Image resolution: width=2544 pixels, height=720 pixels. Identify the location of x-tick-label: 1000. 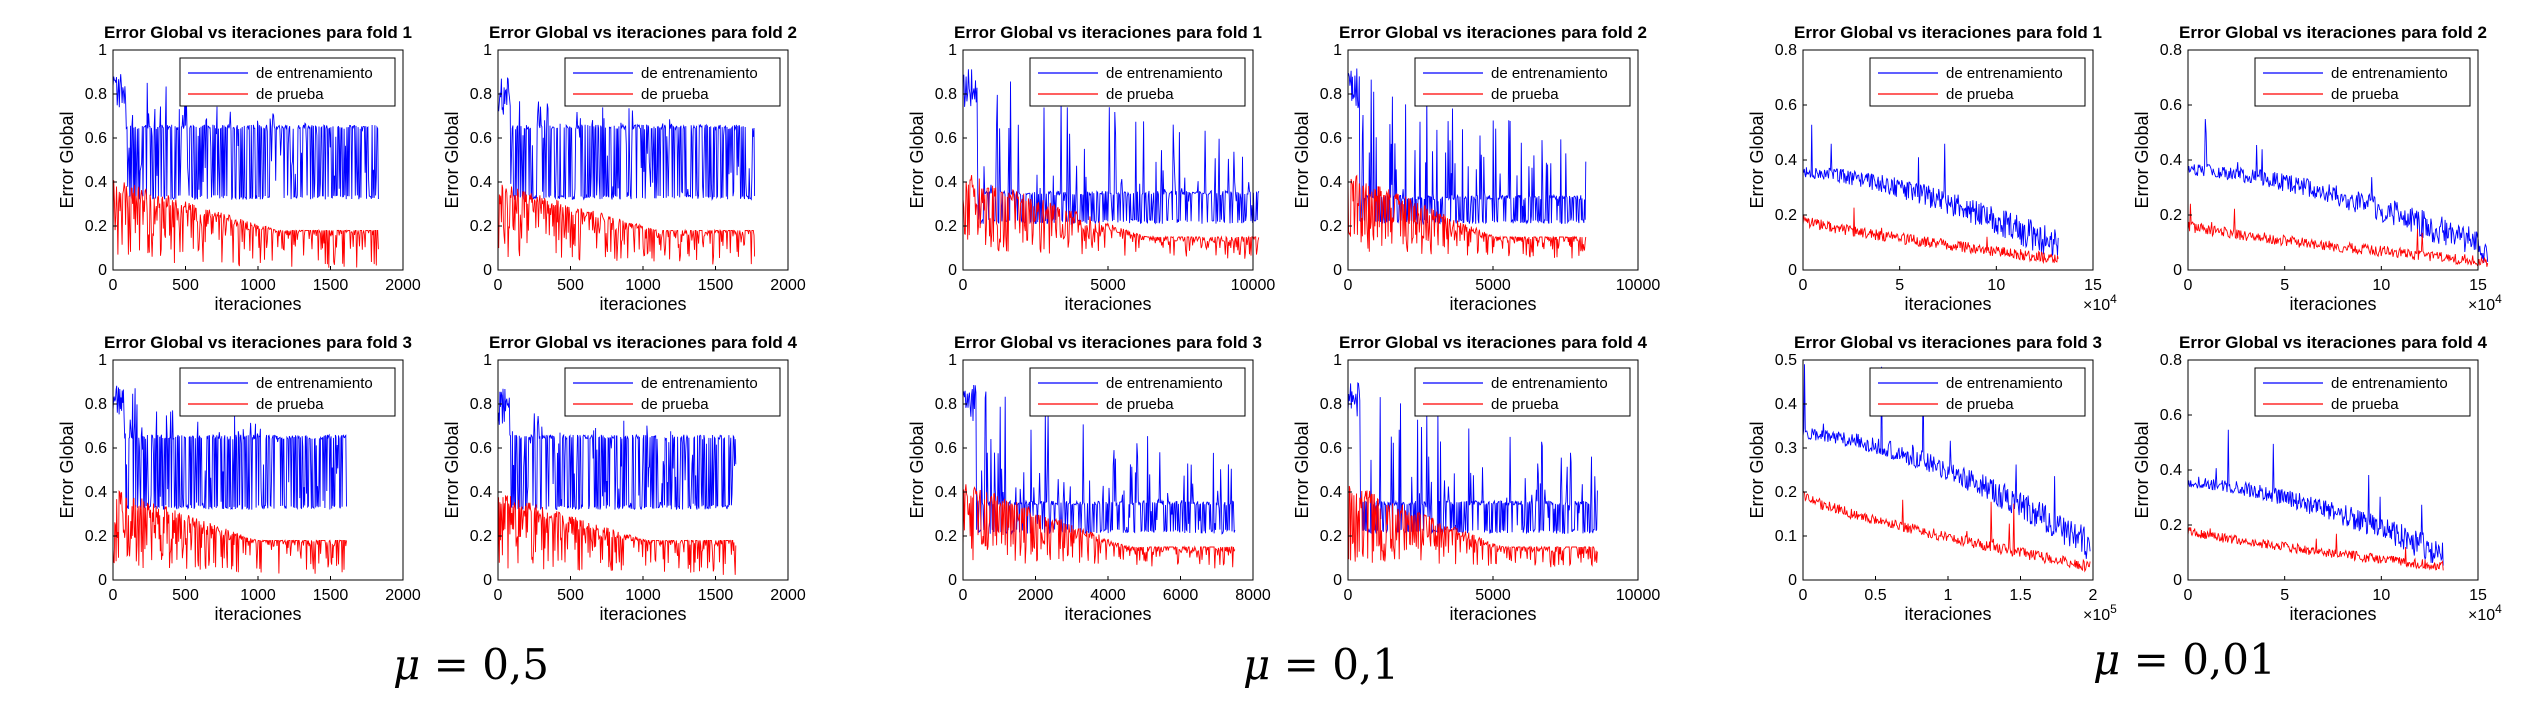
(258, 595).